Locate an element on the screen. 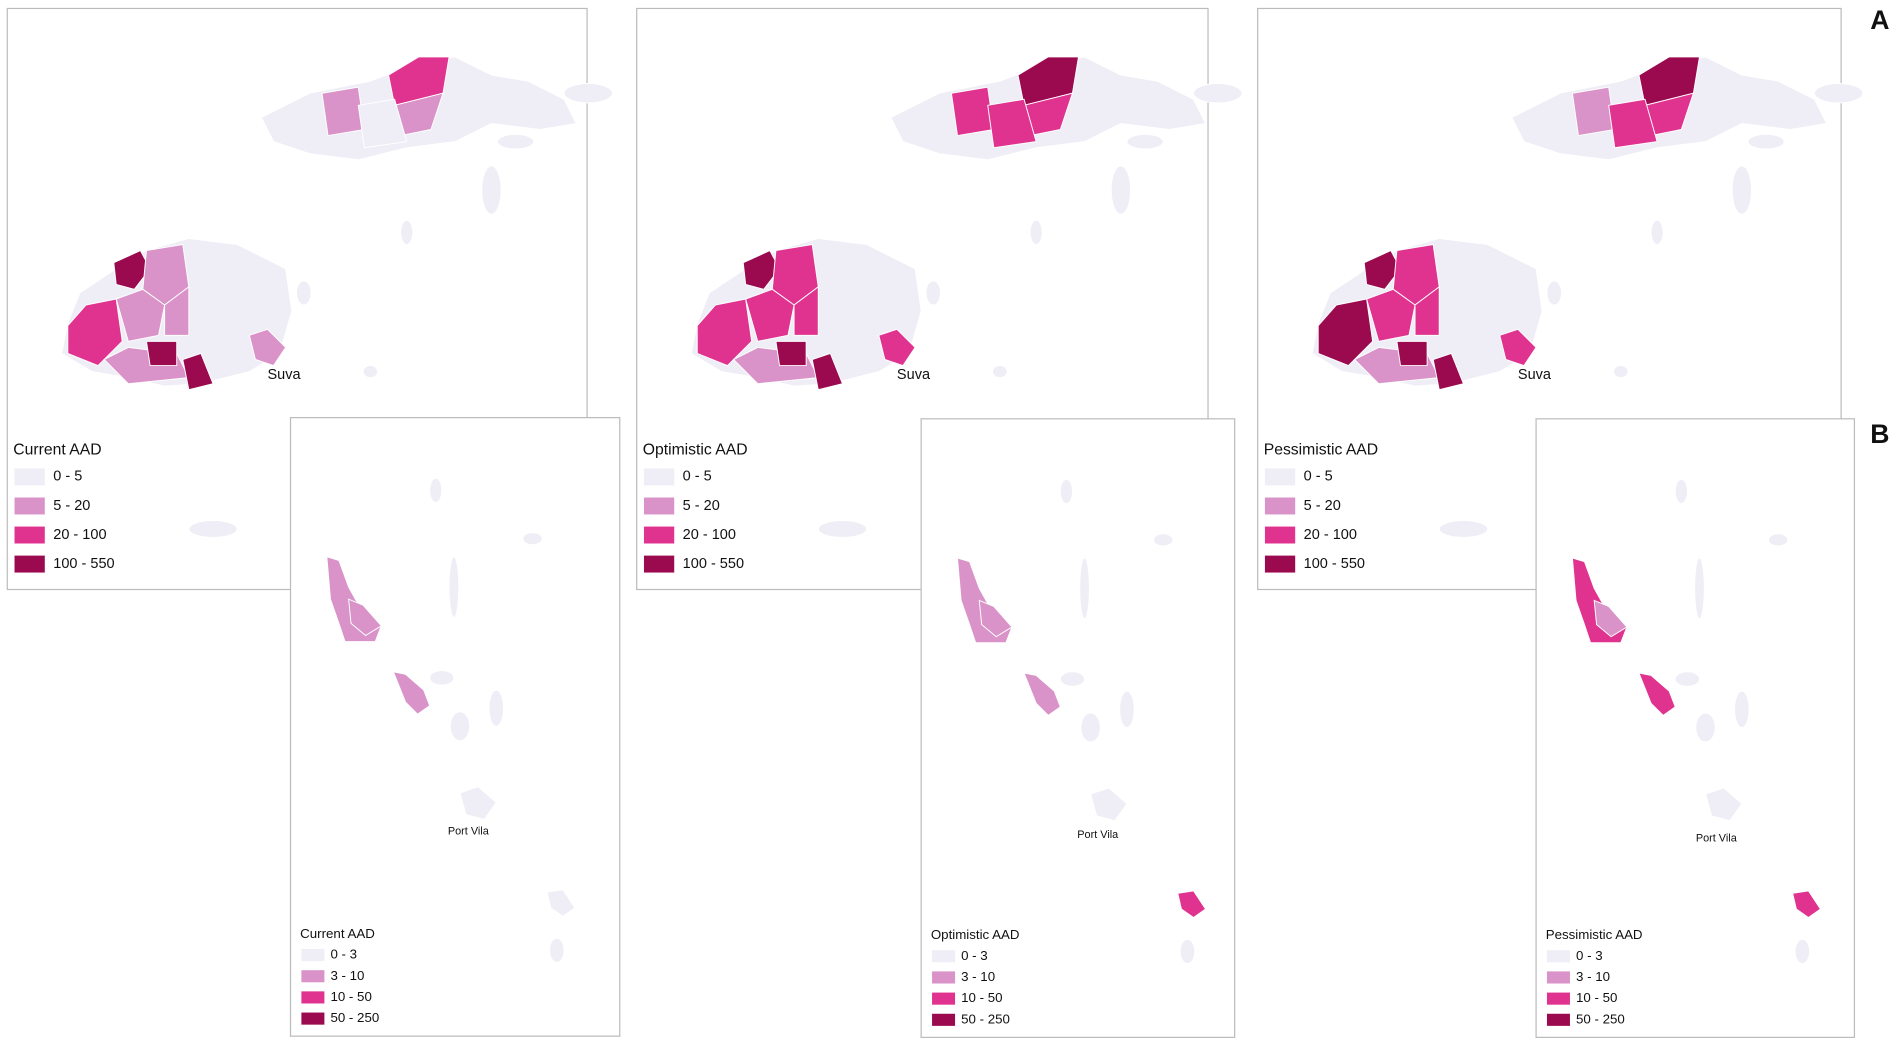 This screenshot has height=1045, width=1898. panel-label: B is located at coordinates (1879, 434).